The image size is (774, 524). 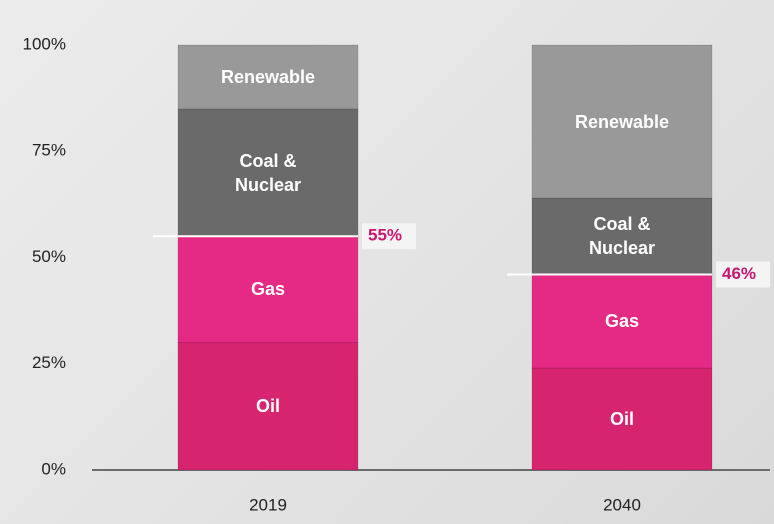 I want to click on y-tick-label: 25%, so click(x=49, y=362).